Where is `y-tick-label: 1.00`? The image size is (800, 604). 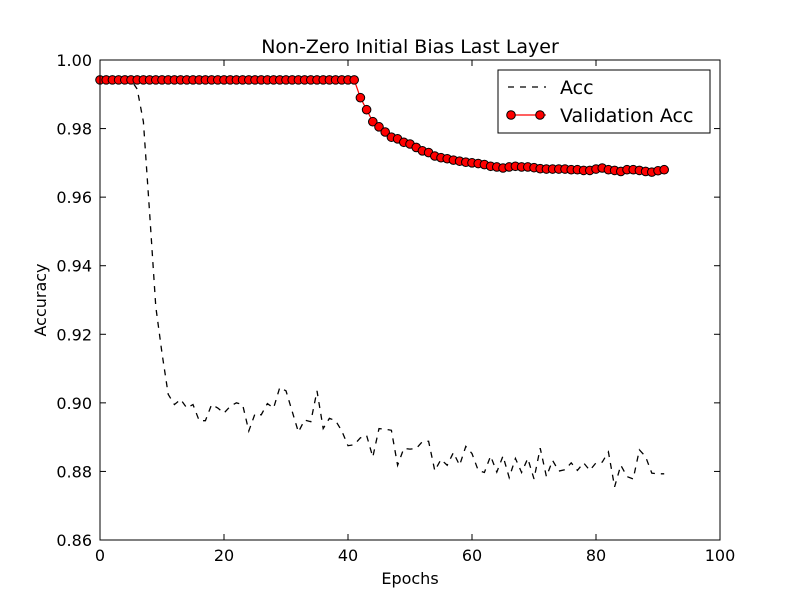 y-tick-label: 1.00 is located at coordinates (74, 60).